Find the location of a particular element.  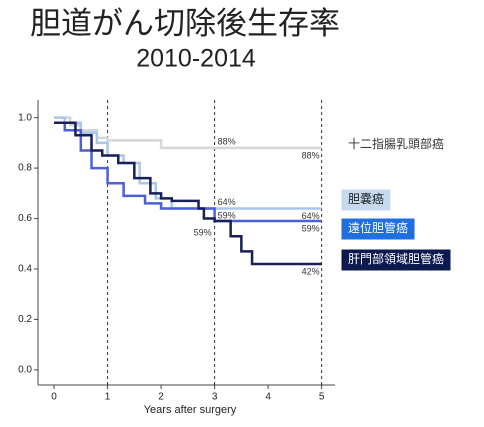

survival-line is located at coordinates (188, 172).